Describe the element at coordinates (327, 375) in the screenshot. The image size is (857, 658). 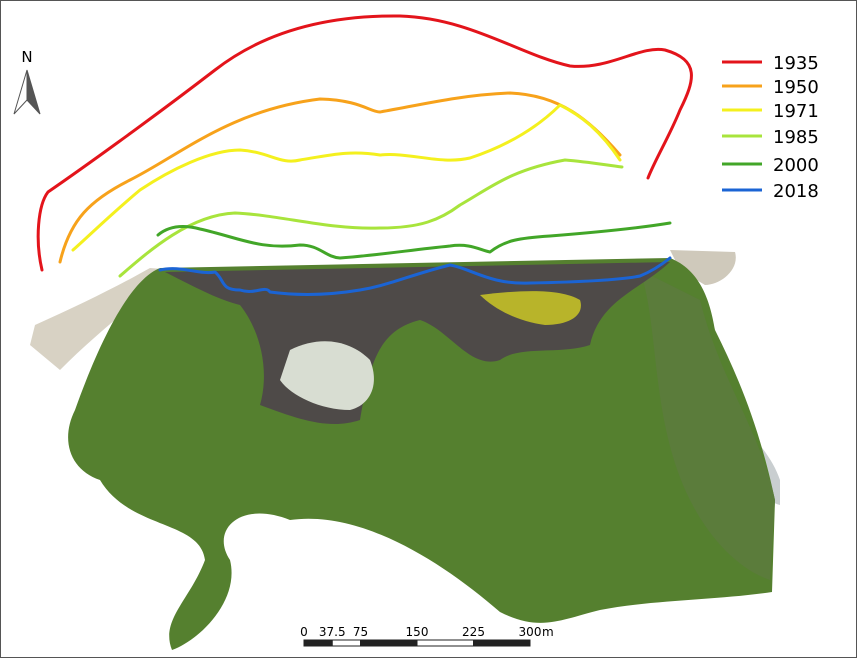
I see `bare-patch` at that location.